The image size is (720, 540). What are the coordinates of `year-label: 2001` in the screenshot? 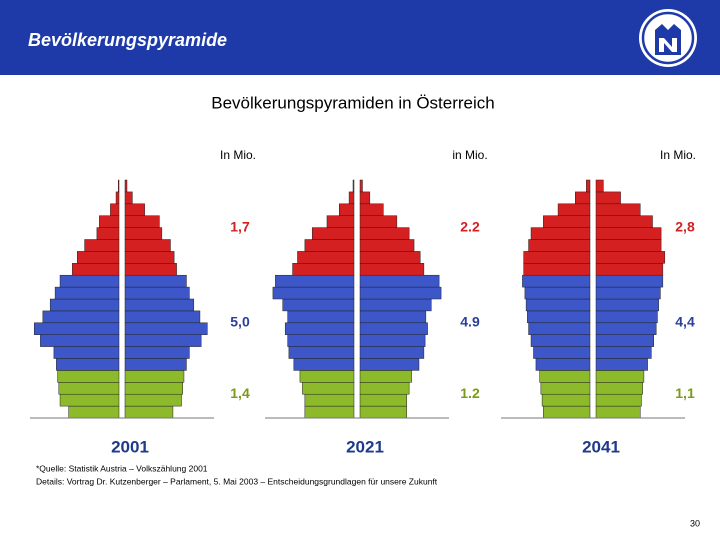 It's located at (130, 446).